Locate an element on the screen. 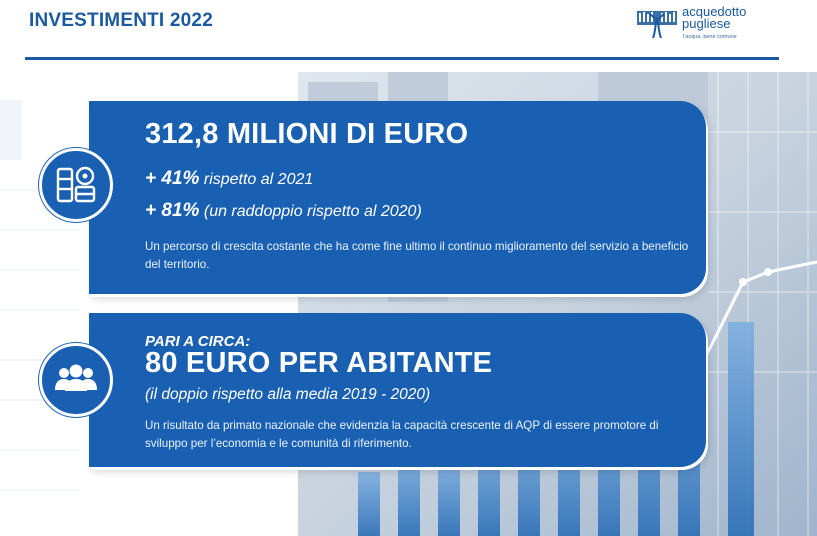 The image size is (817, 536). growth-vs-2020: + 81% (un raddoppio rispetto al 2020) is located at coordinates (283, 211).